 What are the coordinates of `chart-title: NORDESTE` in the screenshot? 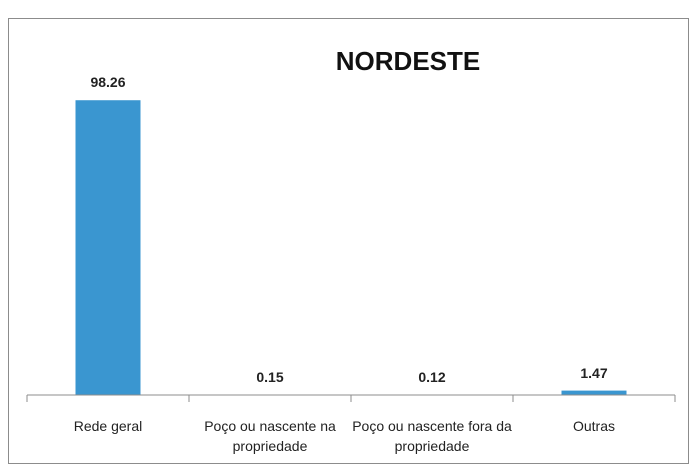 It's located at (408, 61).